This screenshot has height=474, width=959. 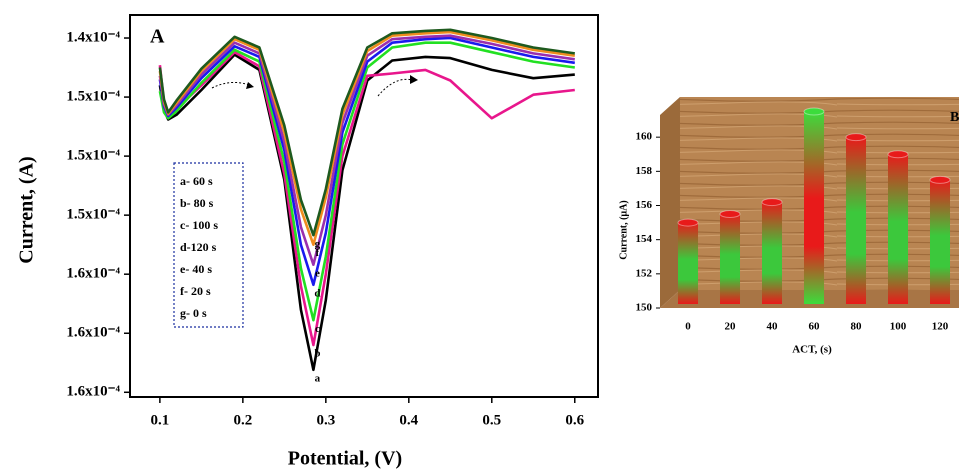 What do you see at coordinates (197, 203) in the screenshot?
I see `legend-label: b- 80 s` at bounding box center [197, 203].